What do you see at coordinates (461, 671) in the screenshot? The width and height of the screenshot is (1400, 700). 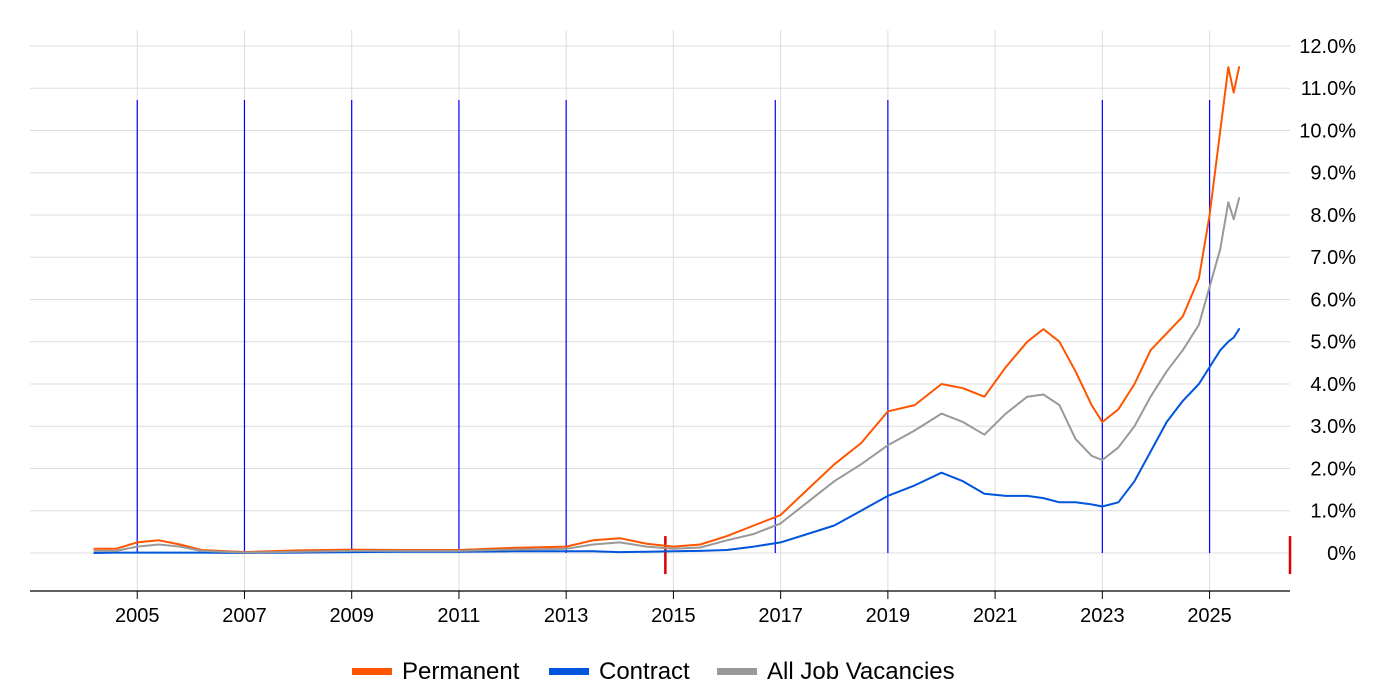 I see `legend-label: Permanent` at bounding box center [461, 671].